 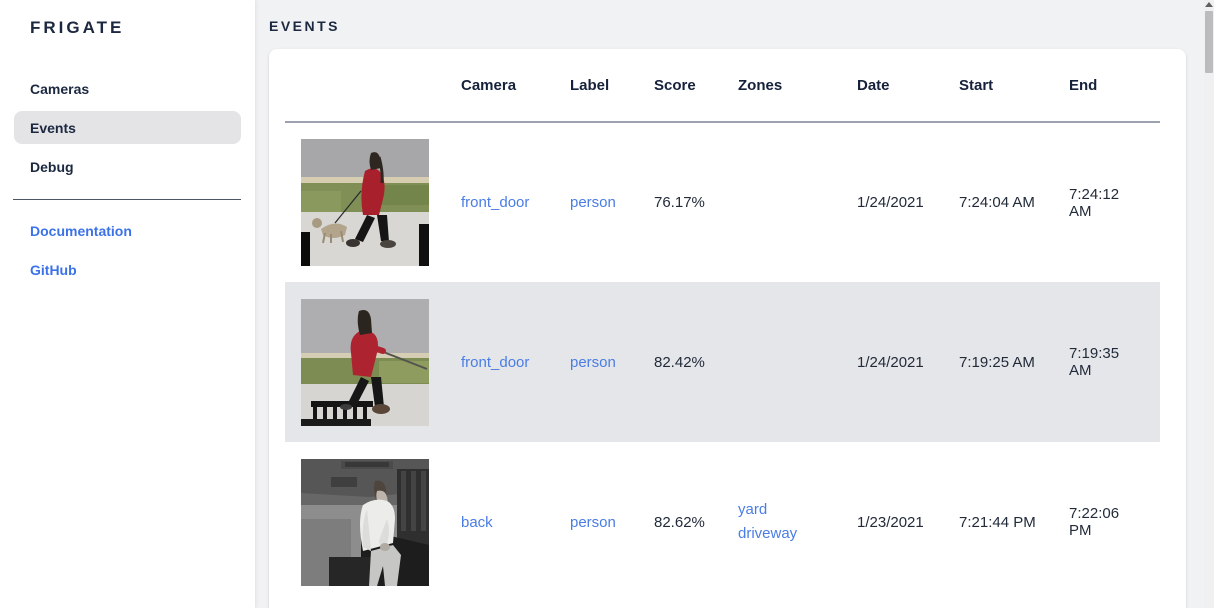 What do you see at coordinates (1083, 85) in the screenshot?
I see `column-header-end: End` at bounding box center [1083, 85].